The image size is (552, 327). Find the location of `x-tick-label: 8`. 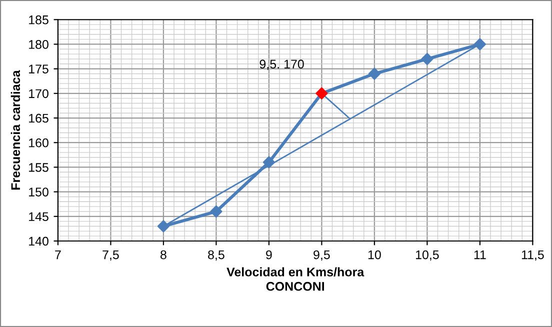

x-tick-label: 8 is located at coordinates (163, 255).